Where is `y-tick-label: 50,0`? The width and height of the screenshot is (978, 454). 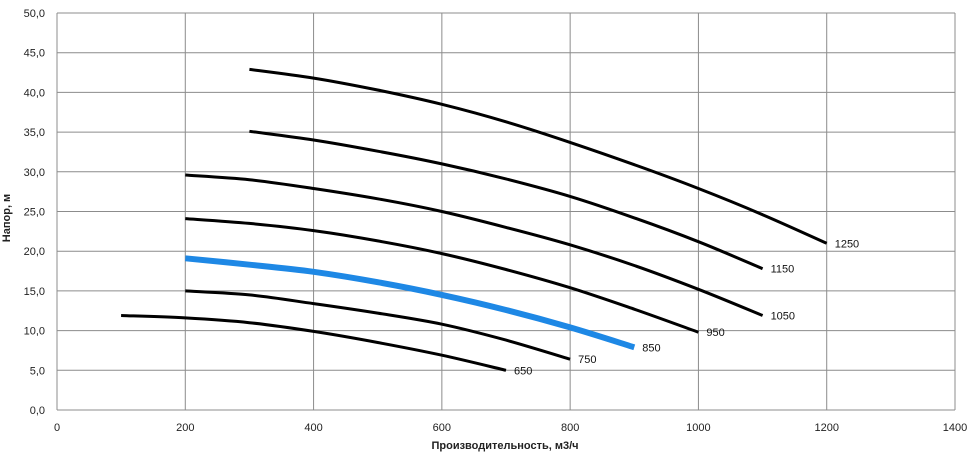 y-tick-label: 50,0 is located at coordinates (34, 14).